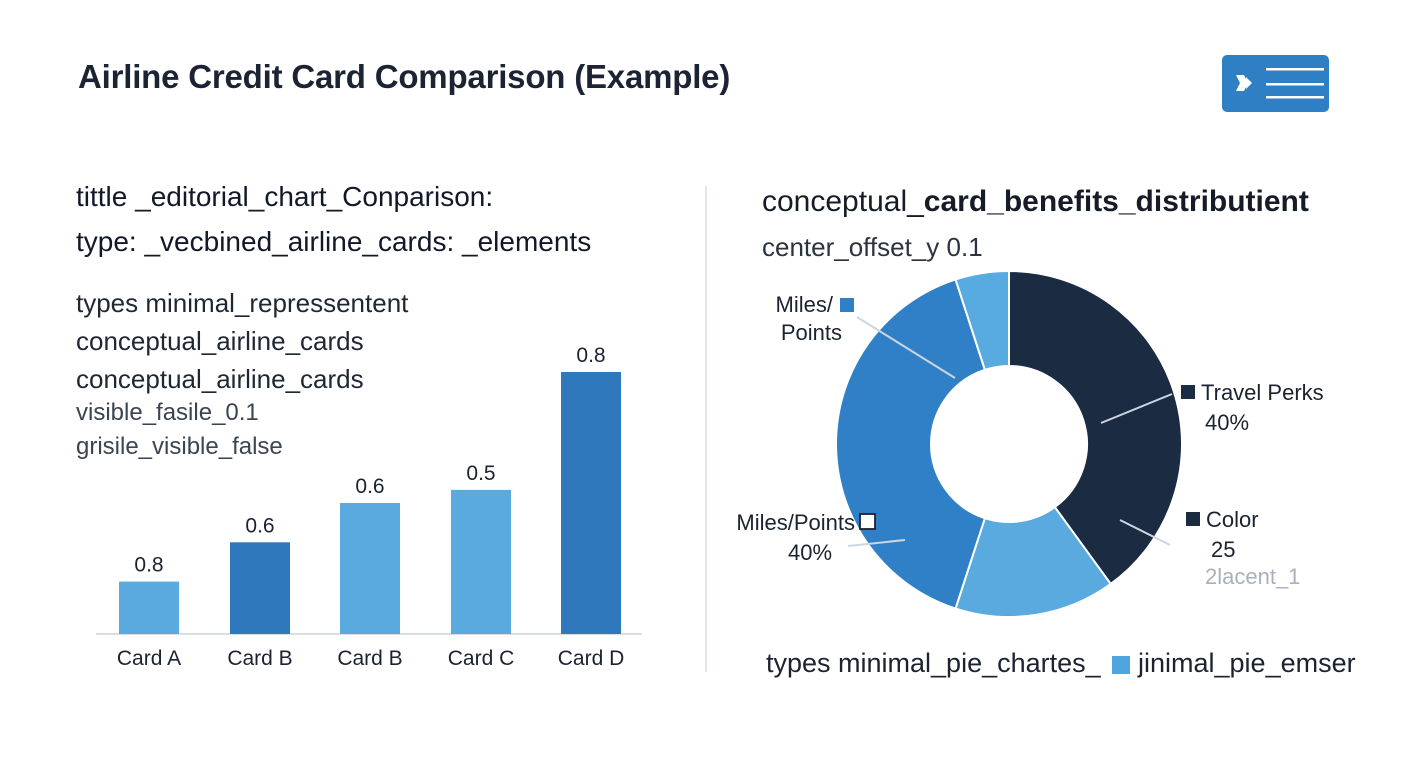 The width and height of the screenshot is (1408, 768). What do you see at coordinates (481, 658) in the screenshot?
I see `x-tick-label: Card C` at bounding box center [481, 658].